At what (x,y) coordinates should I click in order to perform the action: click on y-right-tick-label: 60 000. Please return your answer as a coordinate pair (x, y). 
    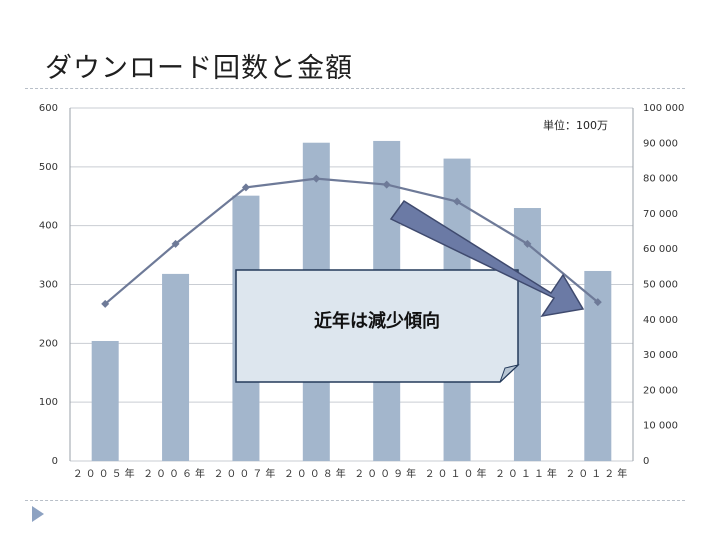
    Looking at the image, I should click on (660, 249).